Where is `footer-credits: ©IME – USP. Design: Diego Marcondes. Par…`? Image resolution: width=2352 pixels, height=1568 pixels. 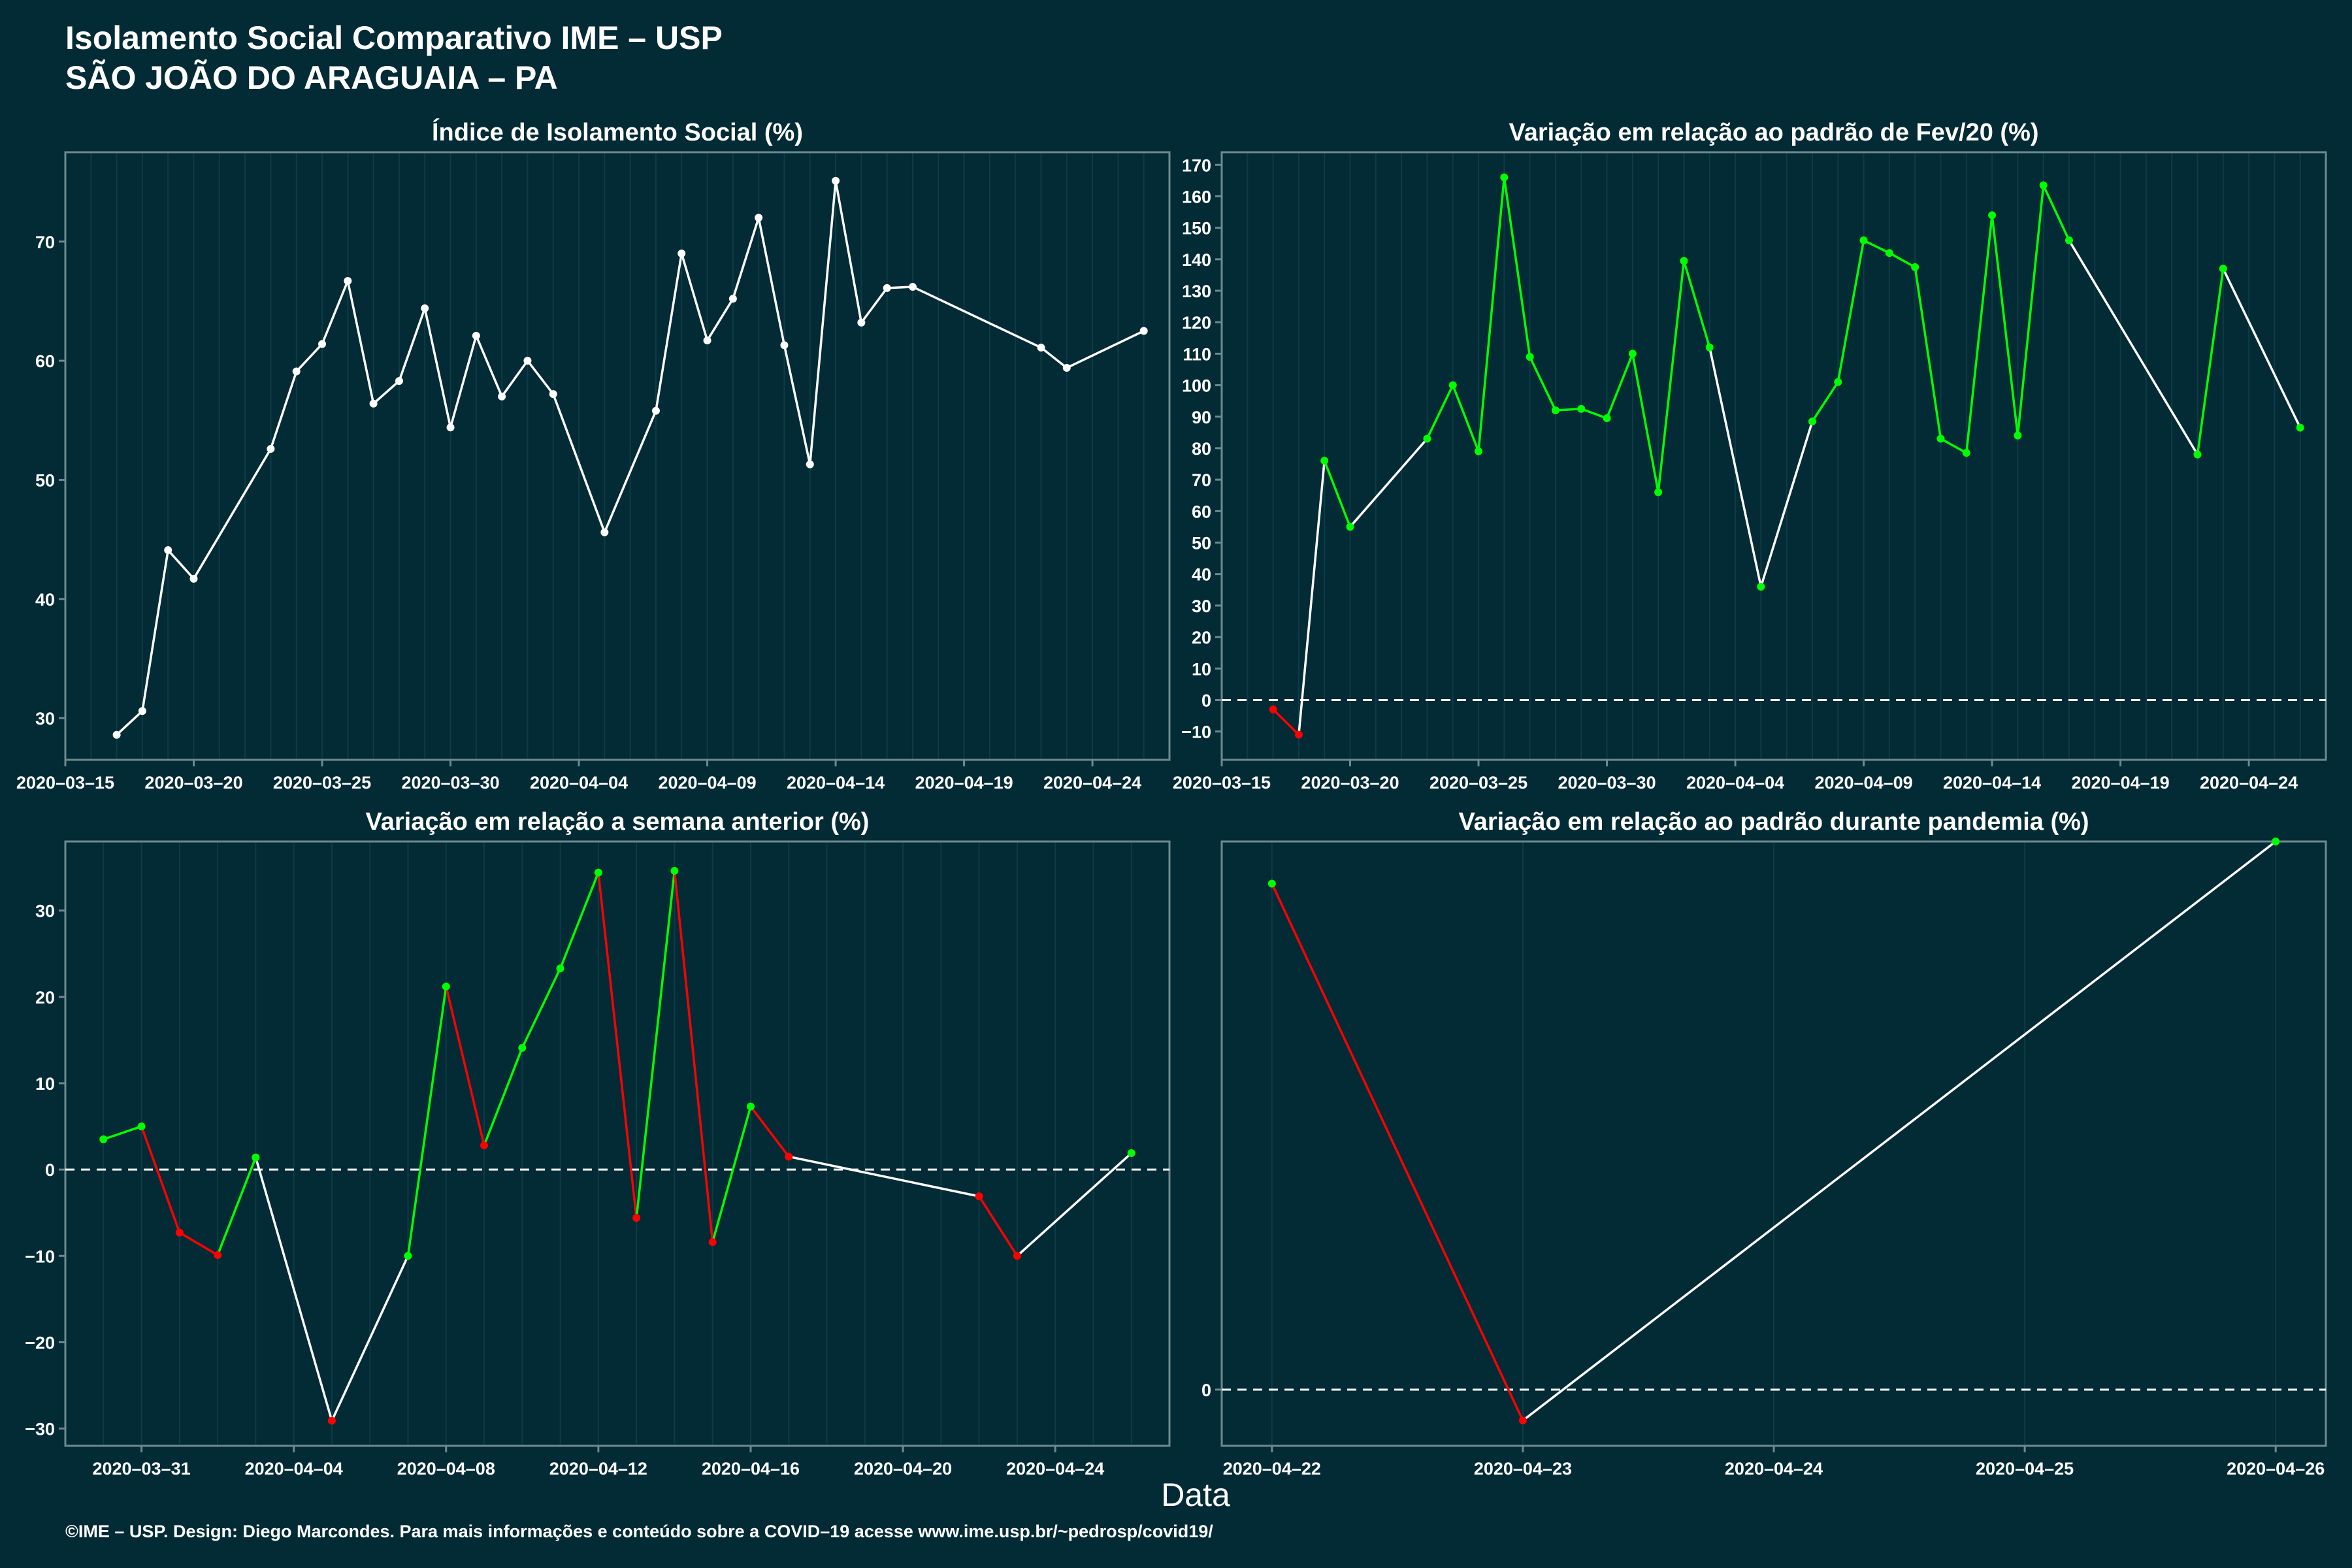
footer-credits: ©IME – USP. Design: Diego Marcondes. Par… is located at coordinates (639, 1531).